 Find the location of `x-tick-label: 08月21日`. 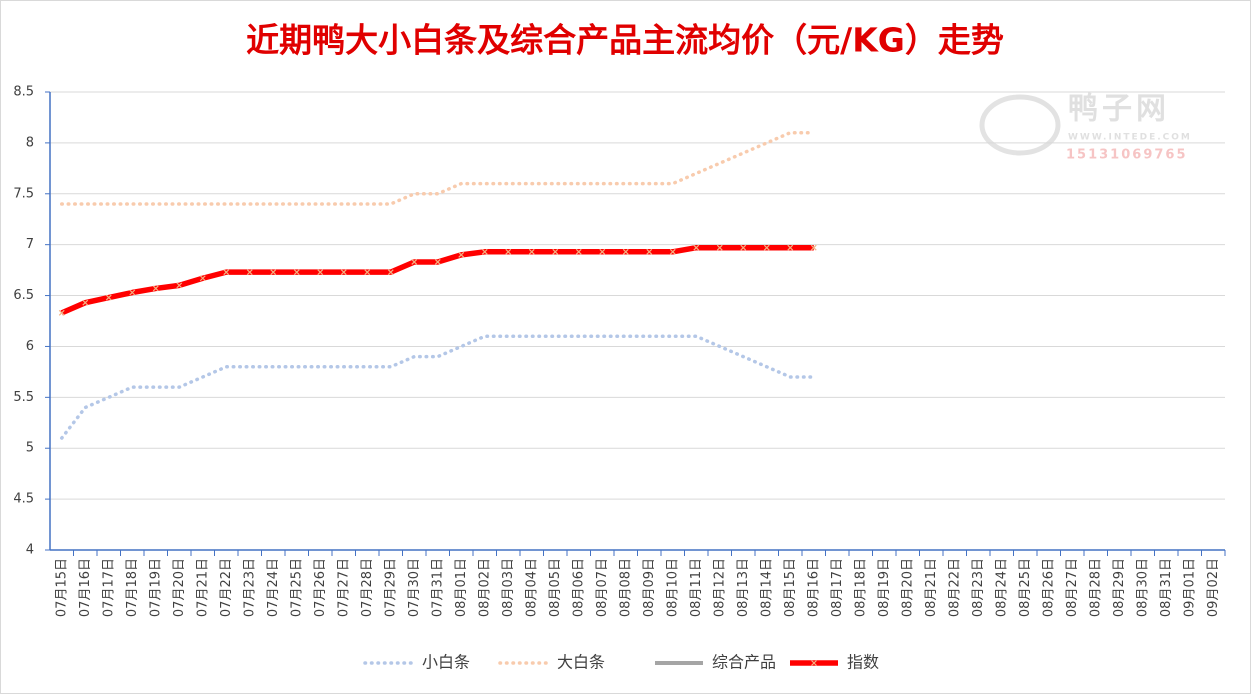

x-tick-label: 08月21日 is located at coordinates (931, 587).